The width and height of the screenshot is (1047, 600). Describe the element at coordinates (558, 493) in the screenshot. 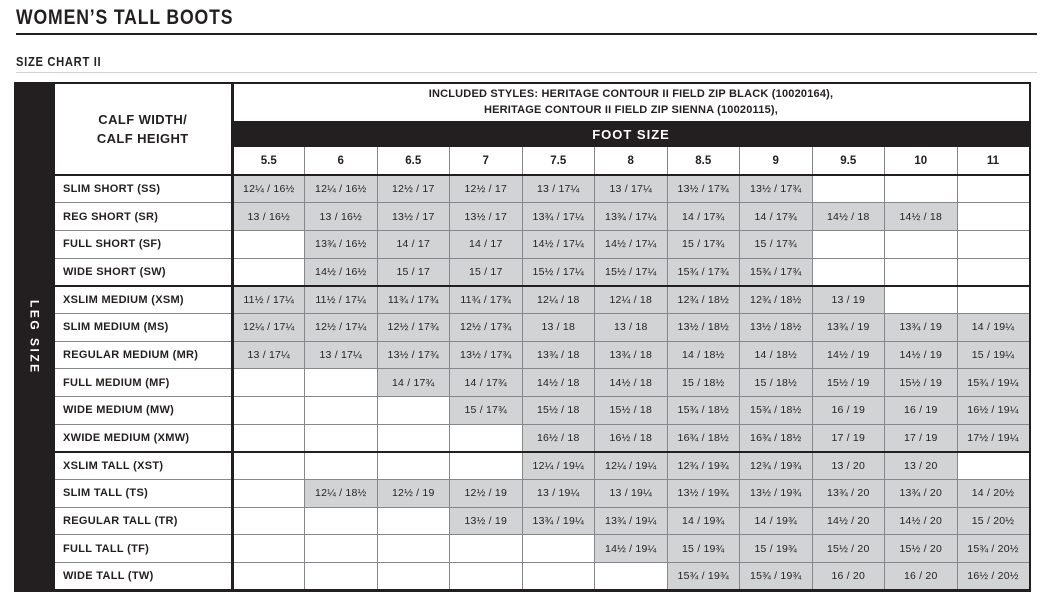

I see `size-cell: 13 / 19¼` at that location.